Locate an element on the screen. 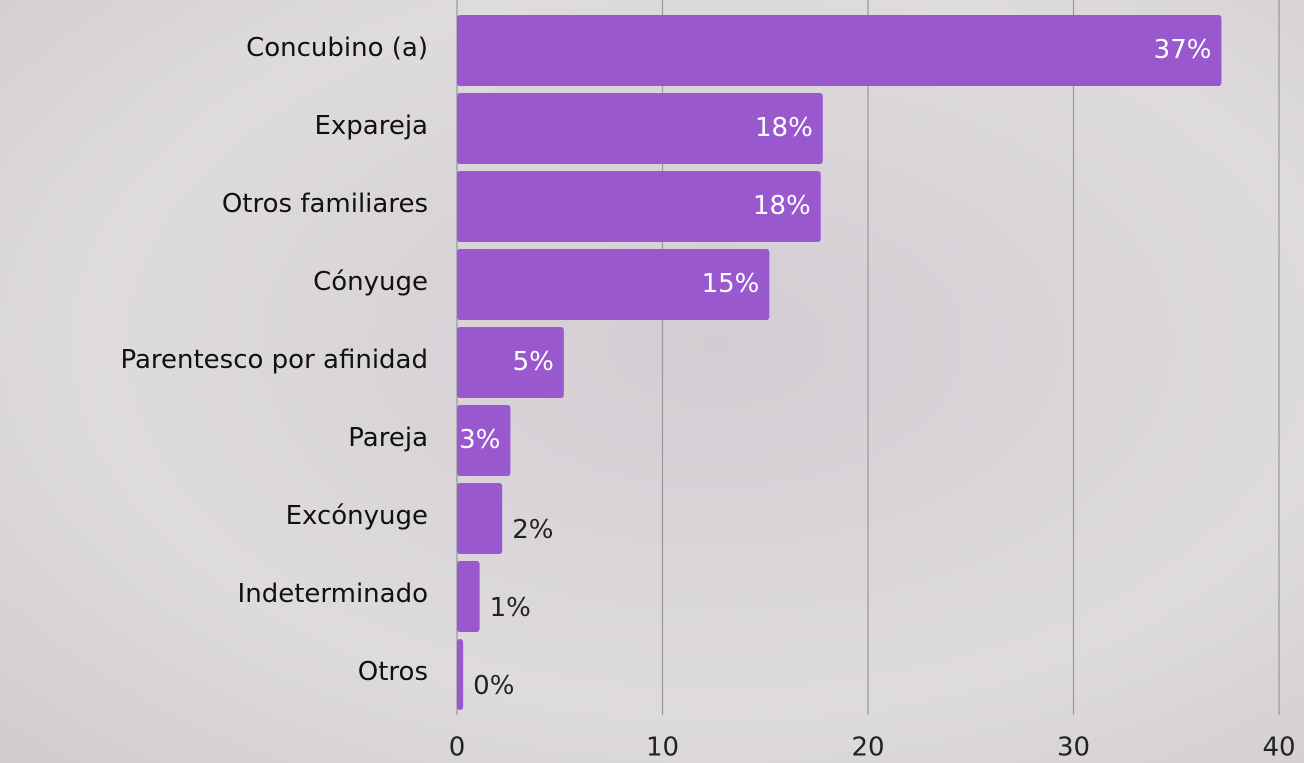 The height and width of the screenshot is (763, 1304). category-label: Otros familiares is located at coordinates (325, 204).